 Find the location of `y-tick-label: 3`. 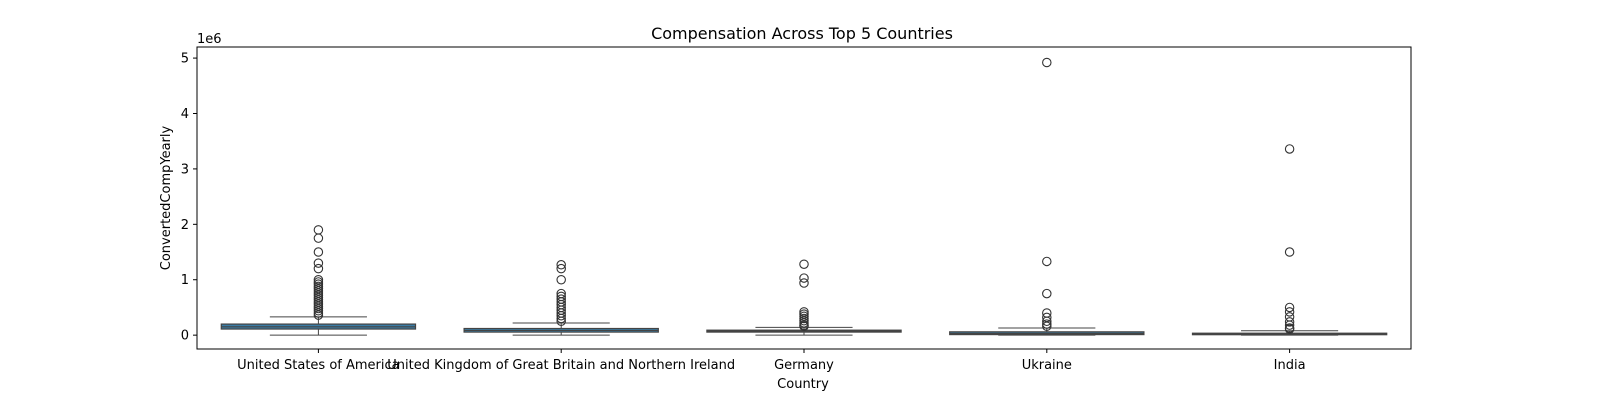

y-tick-label: 3 is located at coordinates (185, 169).